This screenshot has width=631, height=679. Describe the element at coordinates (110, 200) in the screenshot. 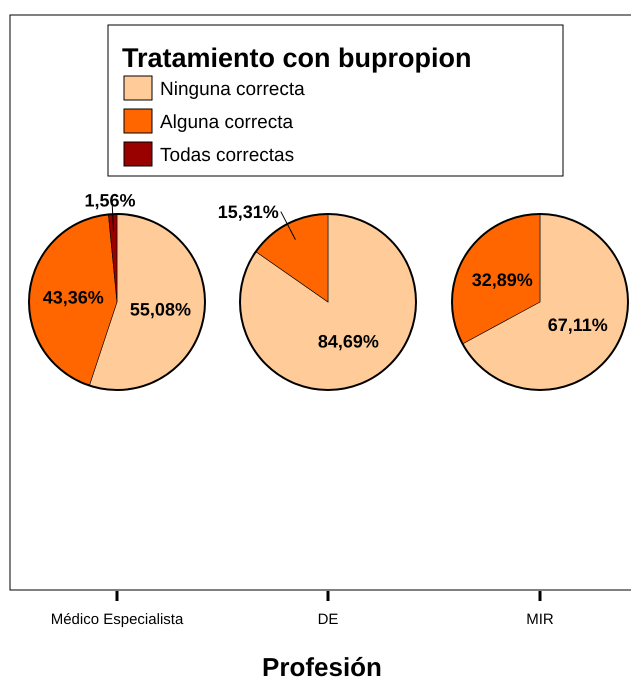

I see `data-label: 1,56%` at that location.